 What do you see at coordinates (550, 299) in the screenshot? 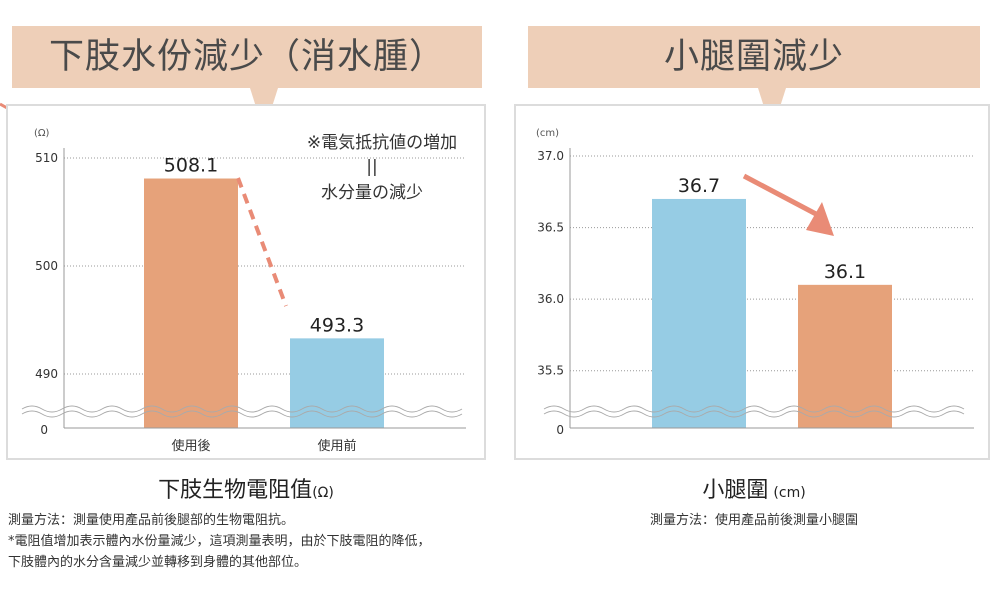
I see `y-tick-label: 36.0` at bounding box center [550, 299].